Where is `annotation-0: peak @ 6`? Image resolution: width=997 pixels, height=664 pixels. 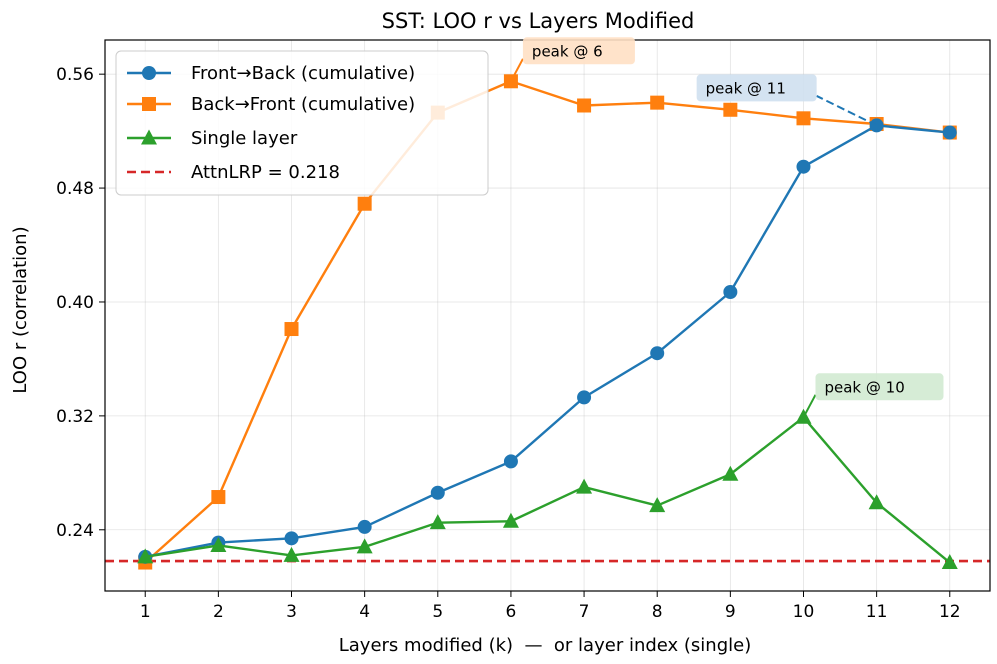
annotation-0: peak @ 6 is located at coordinates (572, 59).